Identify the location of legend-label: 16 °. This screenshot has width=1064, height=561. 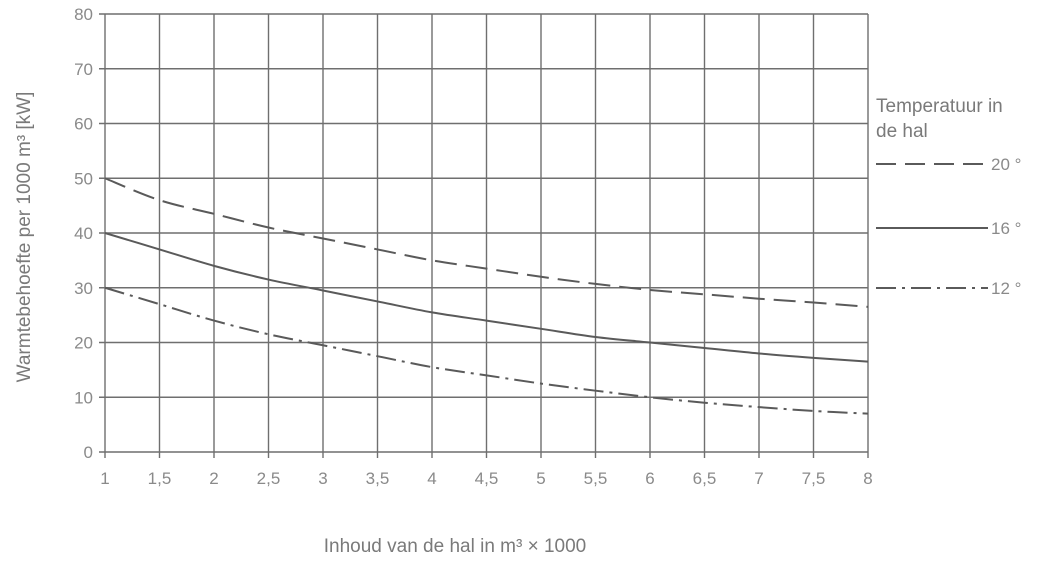
(1006, 228).